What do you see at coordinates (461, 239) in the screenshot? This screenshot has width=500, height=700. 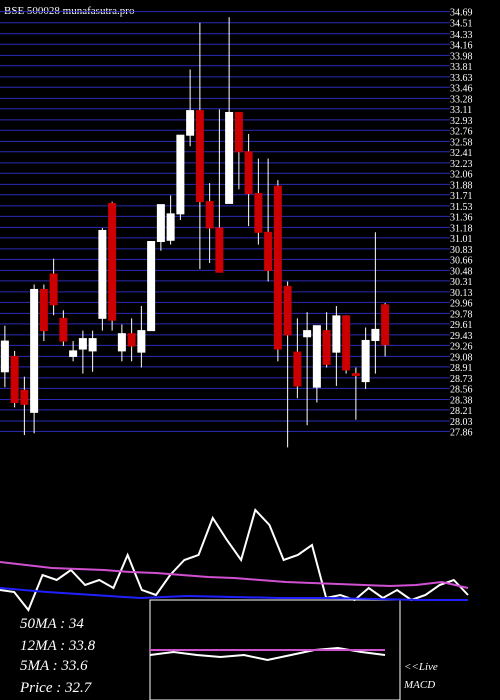 I see `y-tick-label: 31.01` at bounding box center [461, 239].